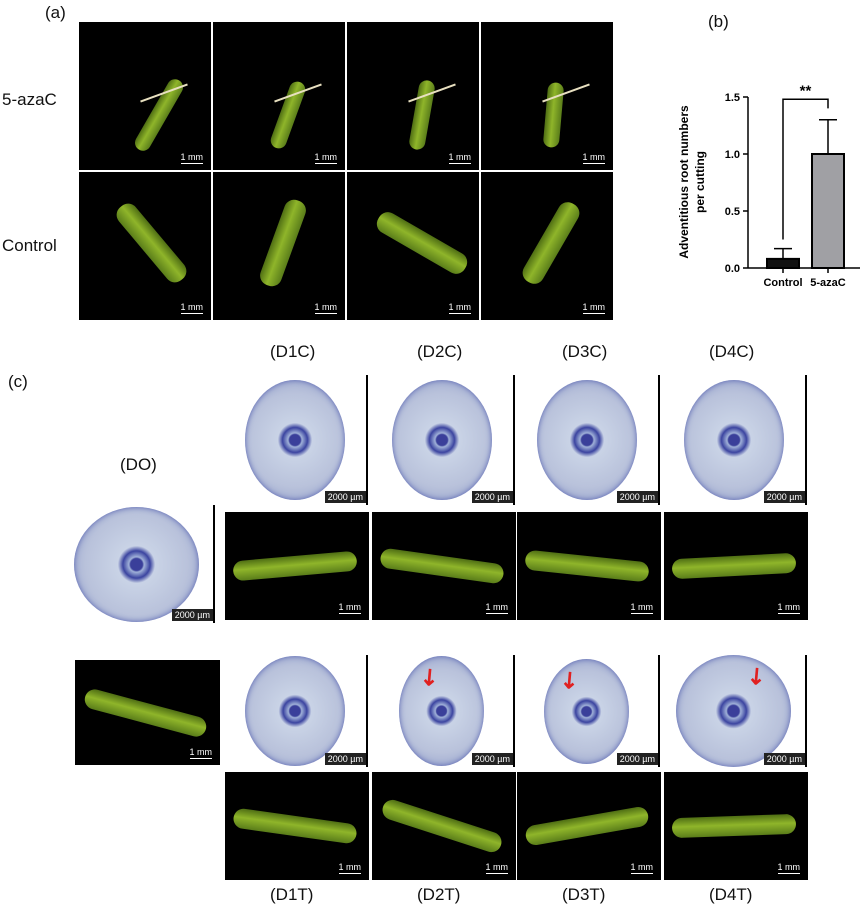  Describe the element at coordinates (594, 440) in the screenshot. I see `section-(D3C): 2000 µm` at that location.